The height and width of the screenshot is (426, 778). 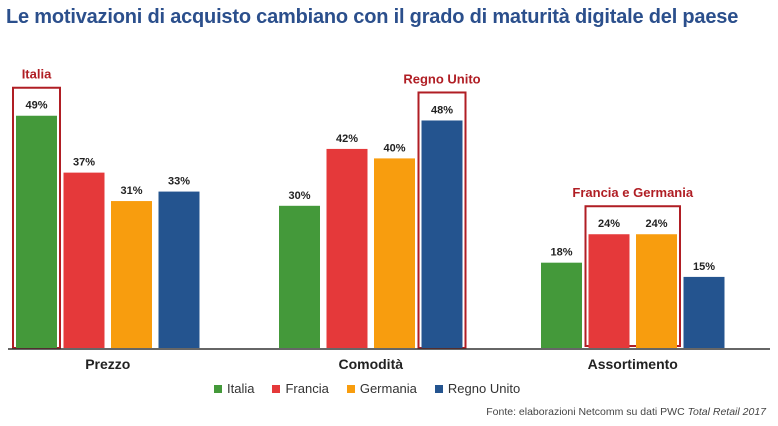 What do you see at coordinates (442, 110) in the screenshot?
I see `value-label-regno-unito-comodita: 48%` at bounding box center [442, 110].